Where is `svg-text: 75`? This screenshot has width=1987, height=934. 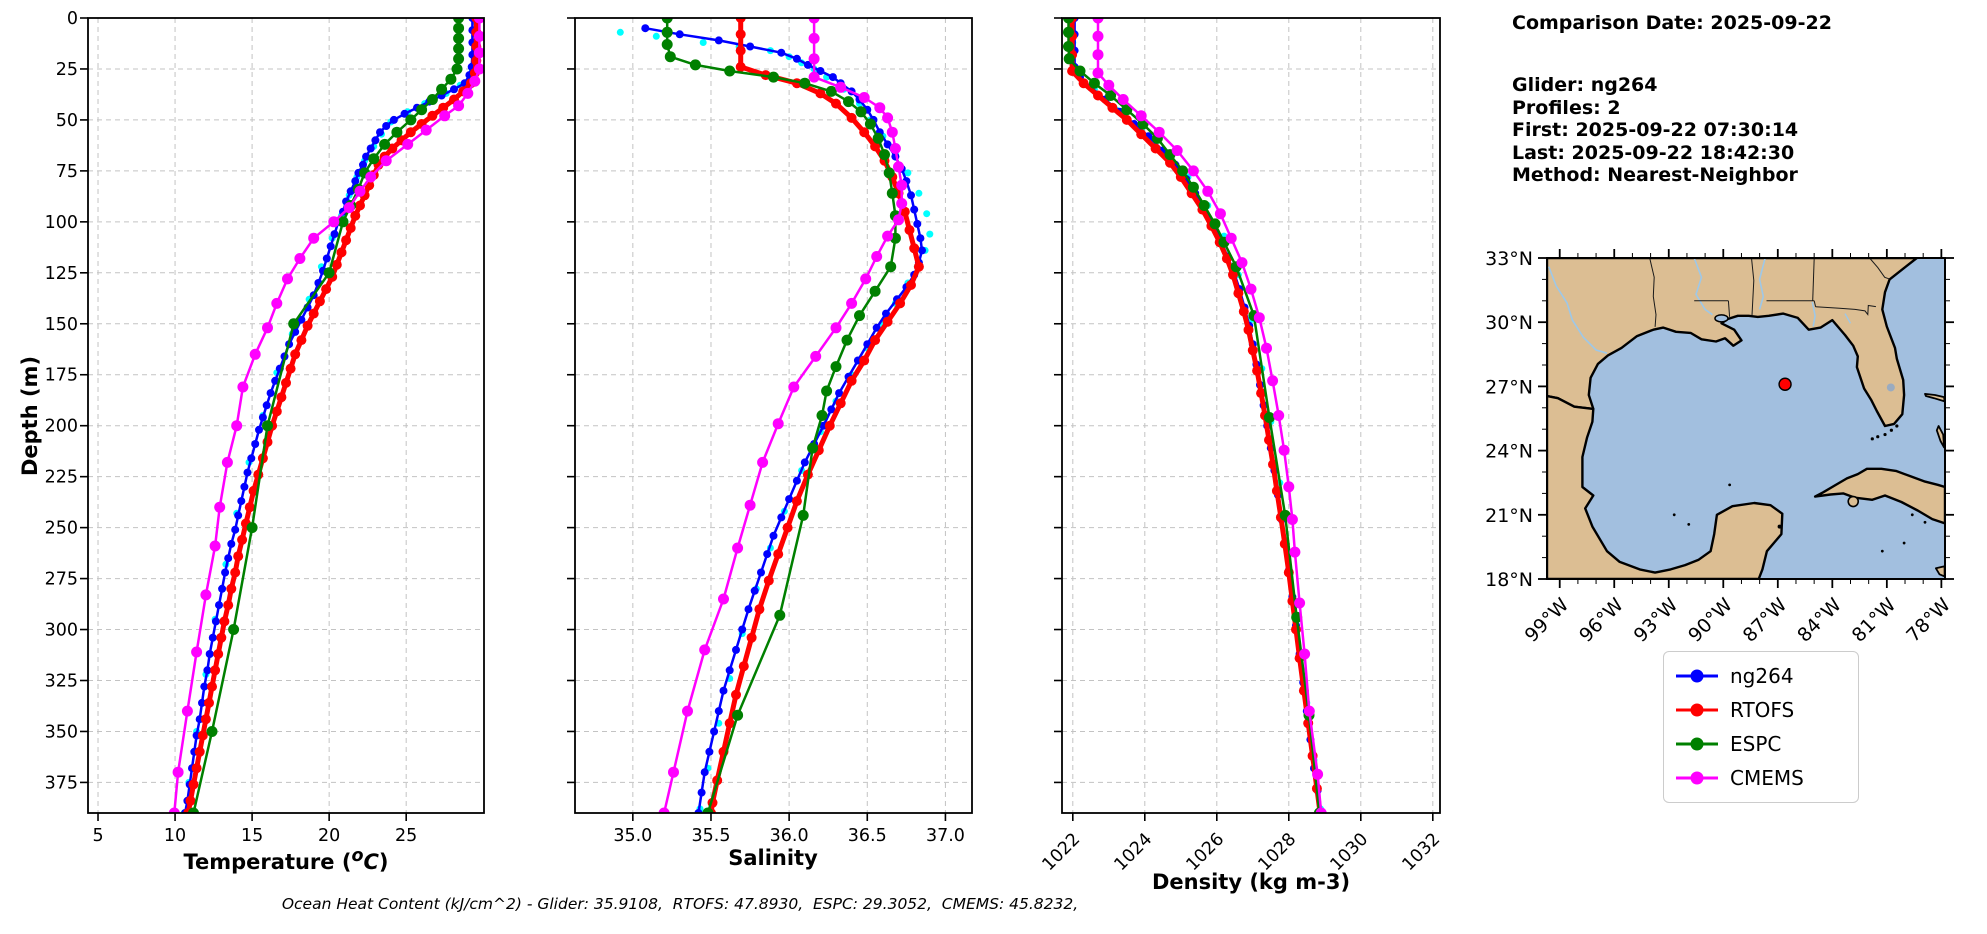 svg-text: 75 is located at coordinates (67, 172).